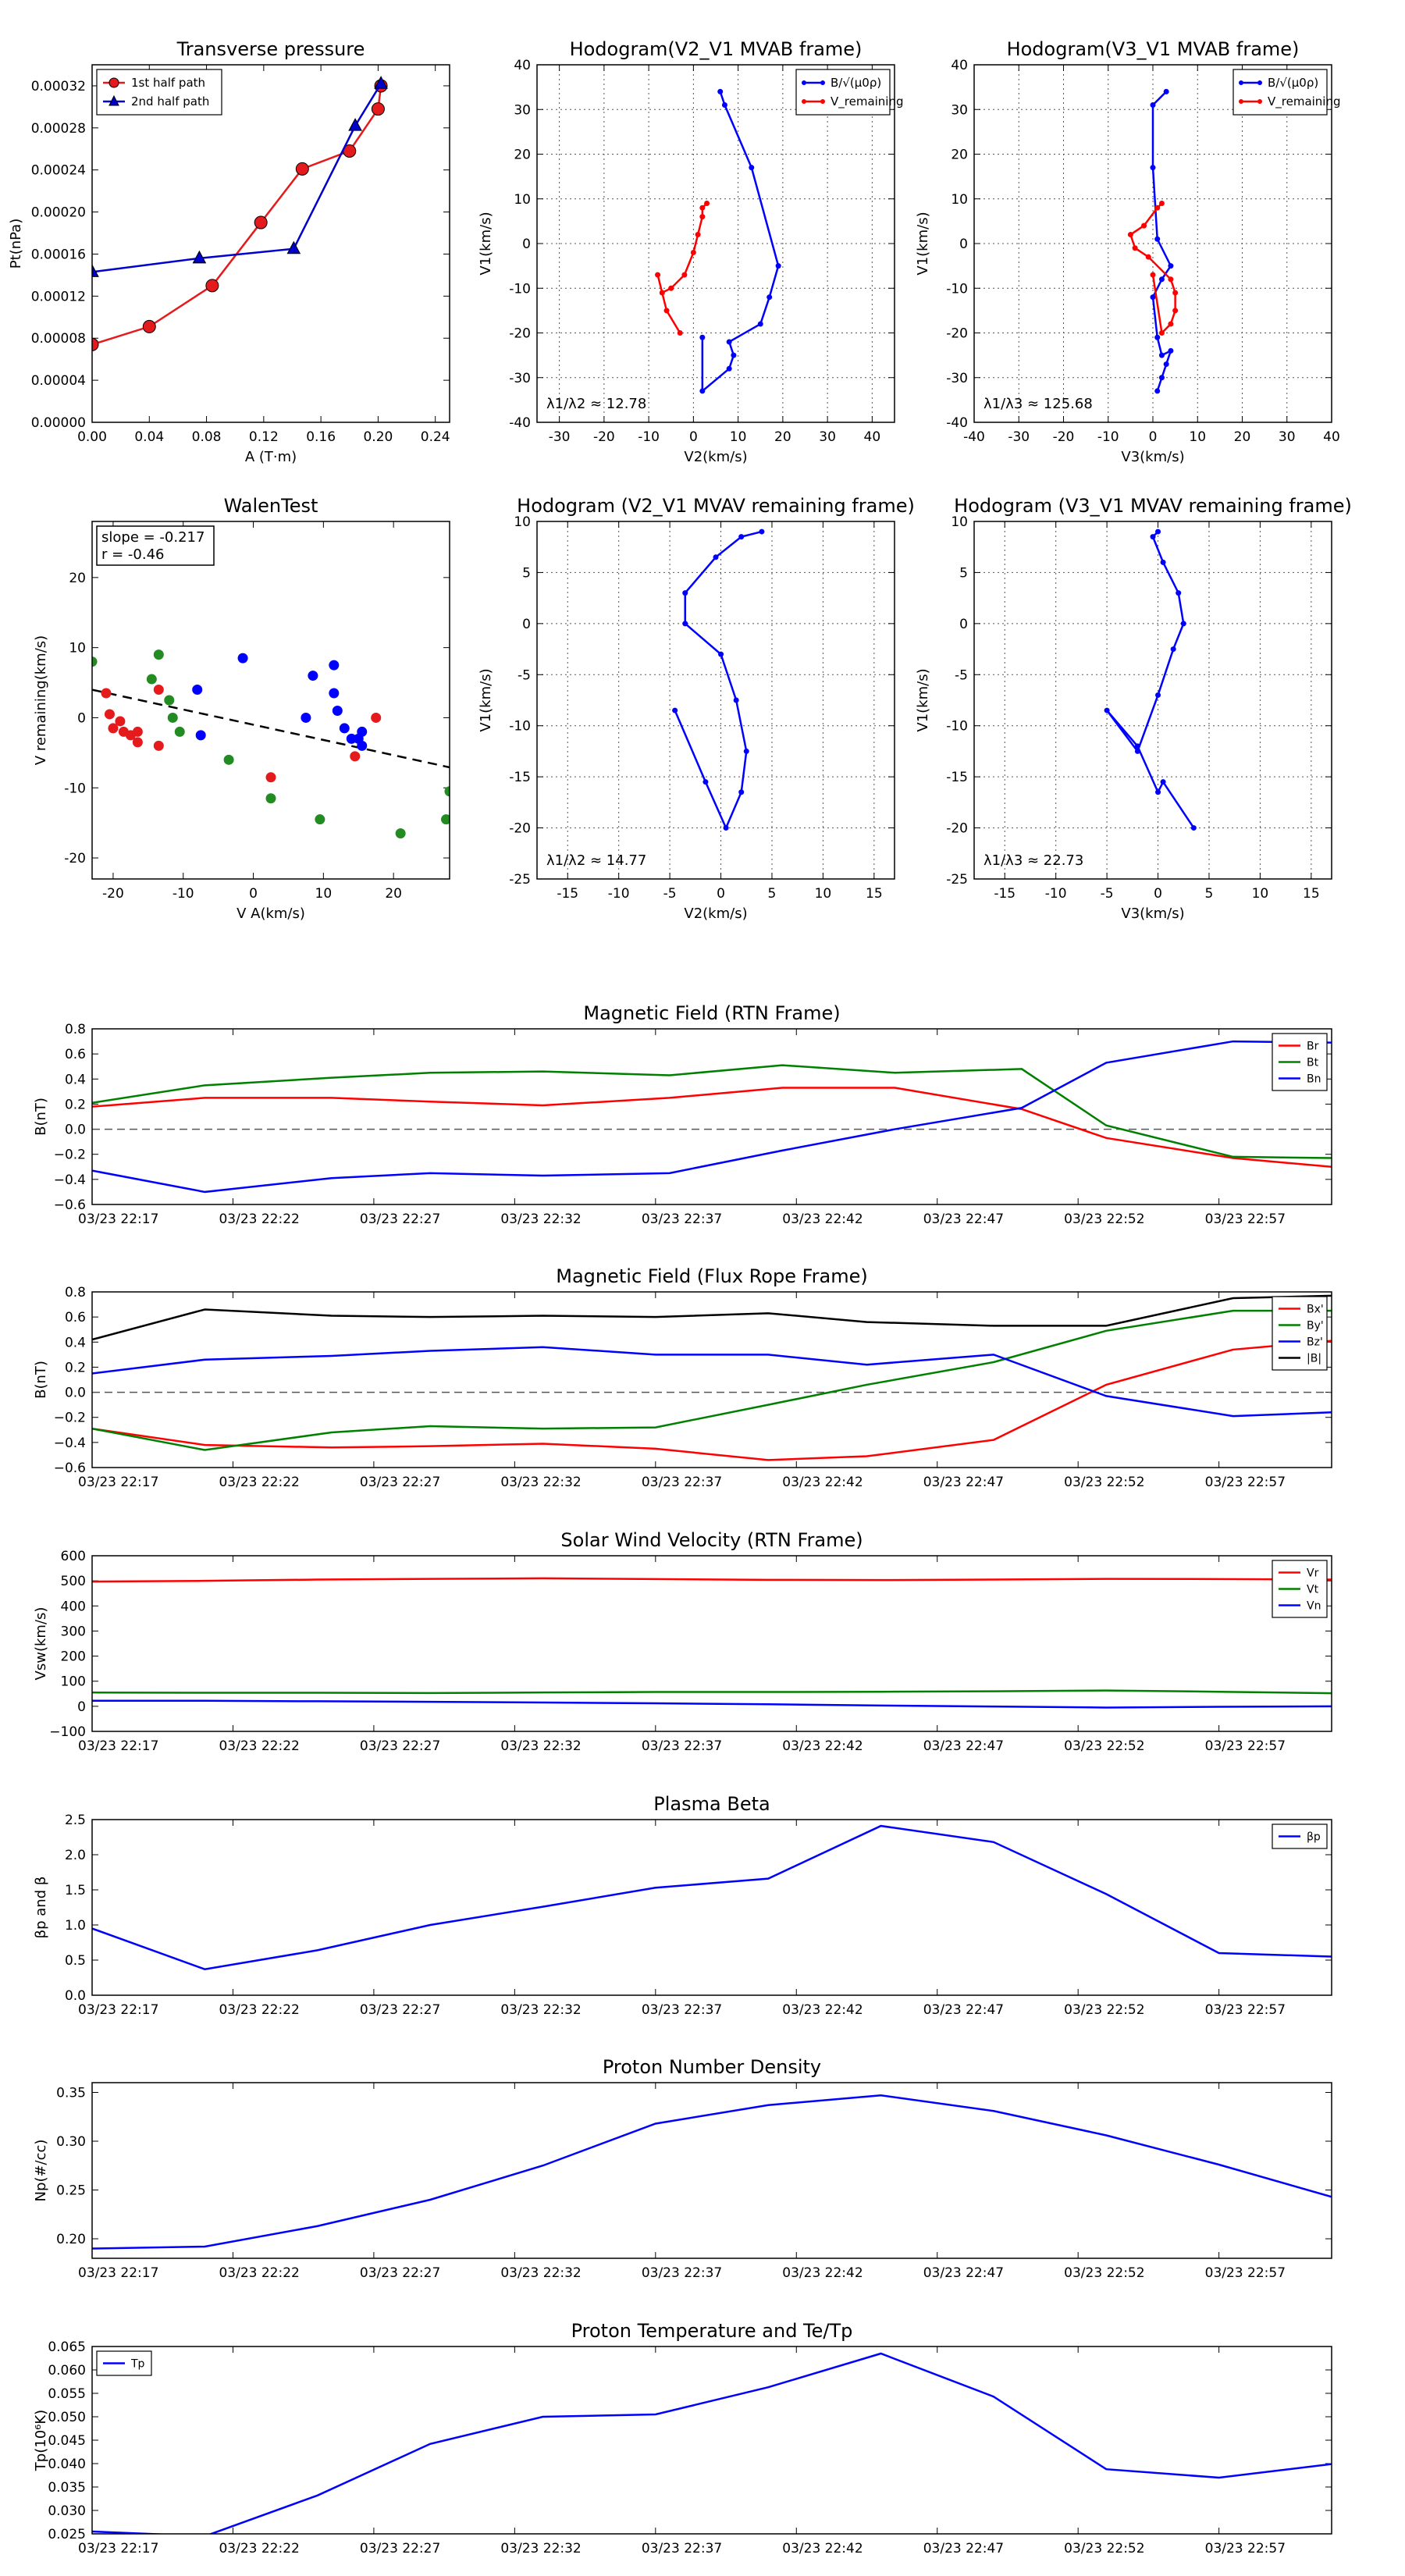 The width and height of the screenshot is (1405, 2576). I want to click on walen-test-ytick-label: 20, so click(77, 578).